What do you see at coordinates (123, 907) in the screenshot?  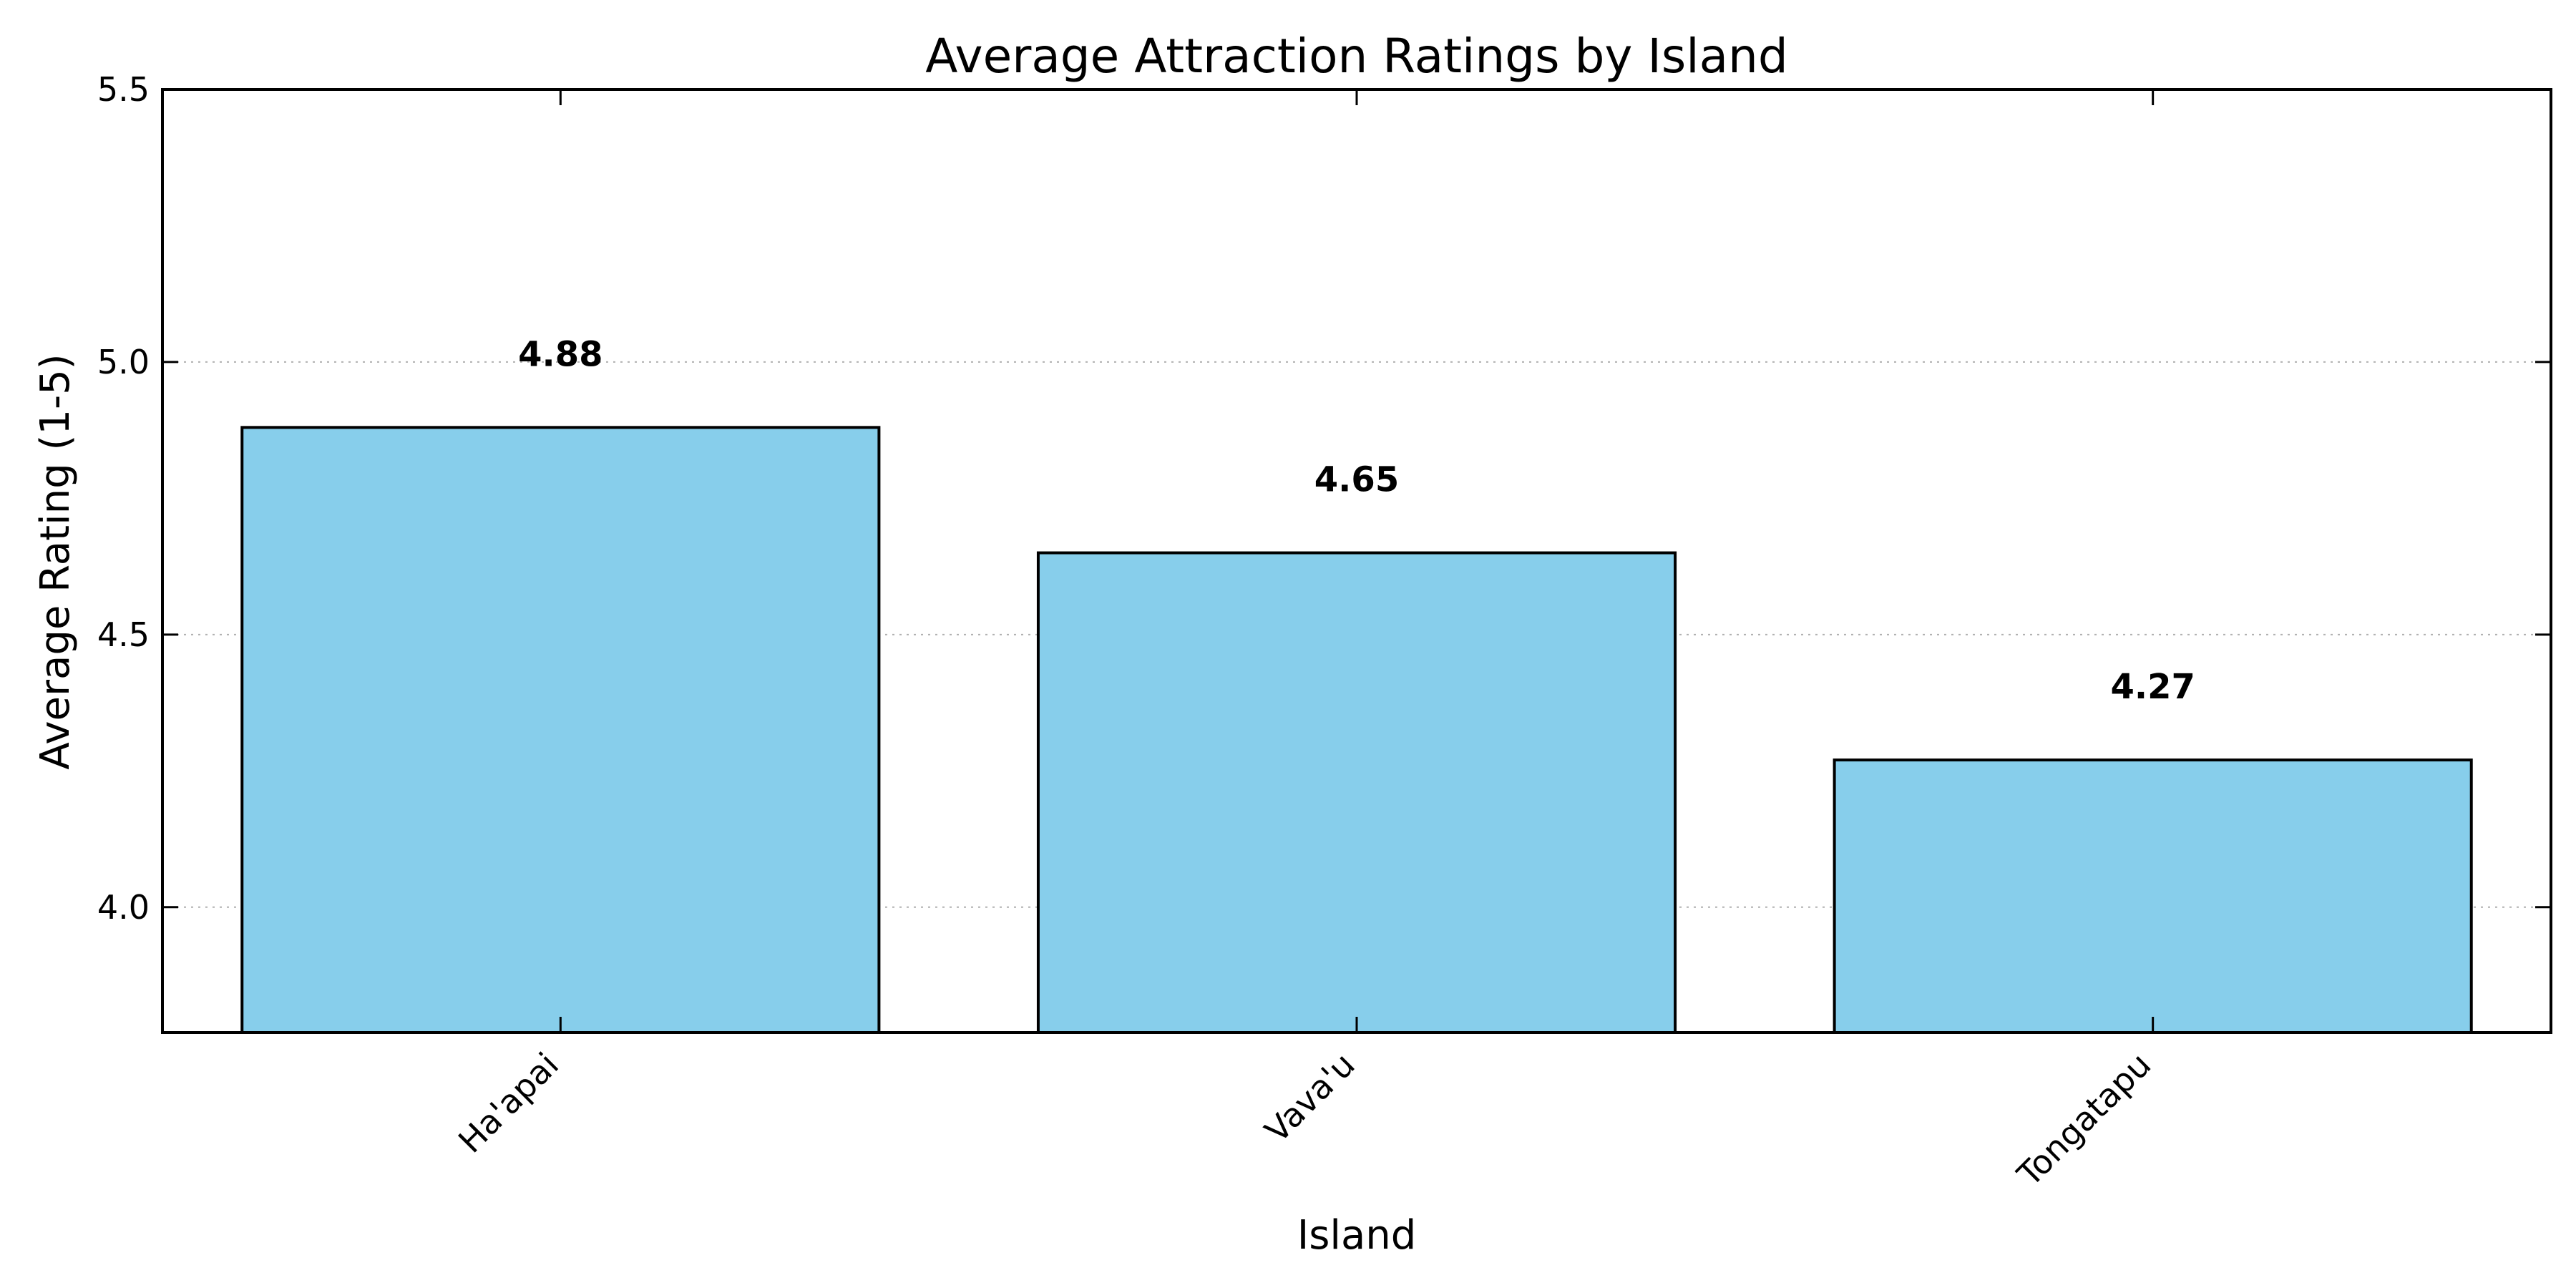 I see `y-tick-label: 4.0` at bounding box center [123, 907].